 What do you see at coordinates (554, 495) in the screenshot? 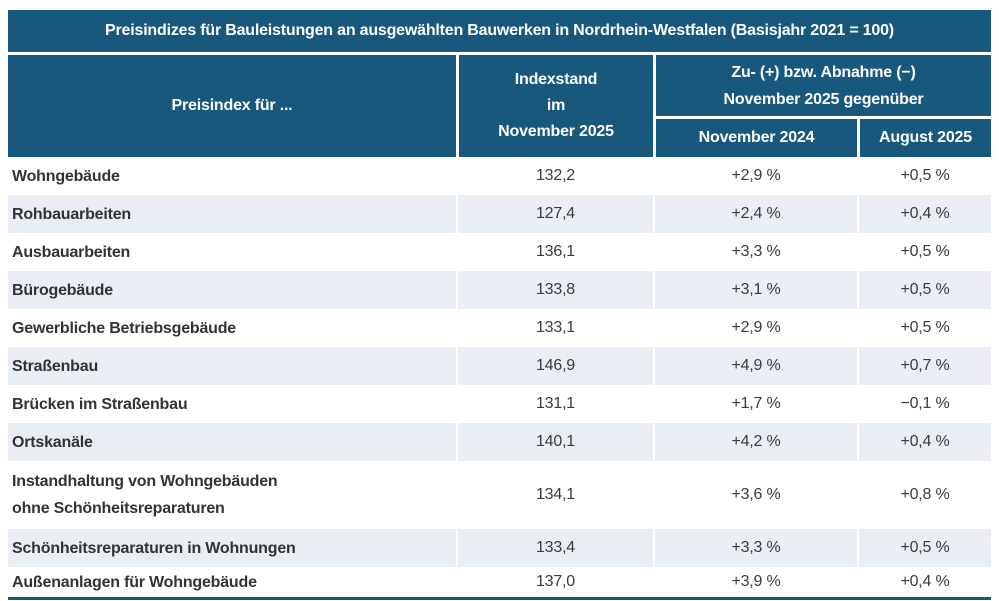
I see `index-value: 134,1` at bounding box center [554, 495].